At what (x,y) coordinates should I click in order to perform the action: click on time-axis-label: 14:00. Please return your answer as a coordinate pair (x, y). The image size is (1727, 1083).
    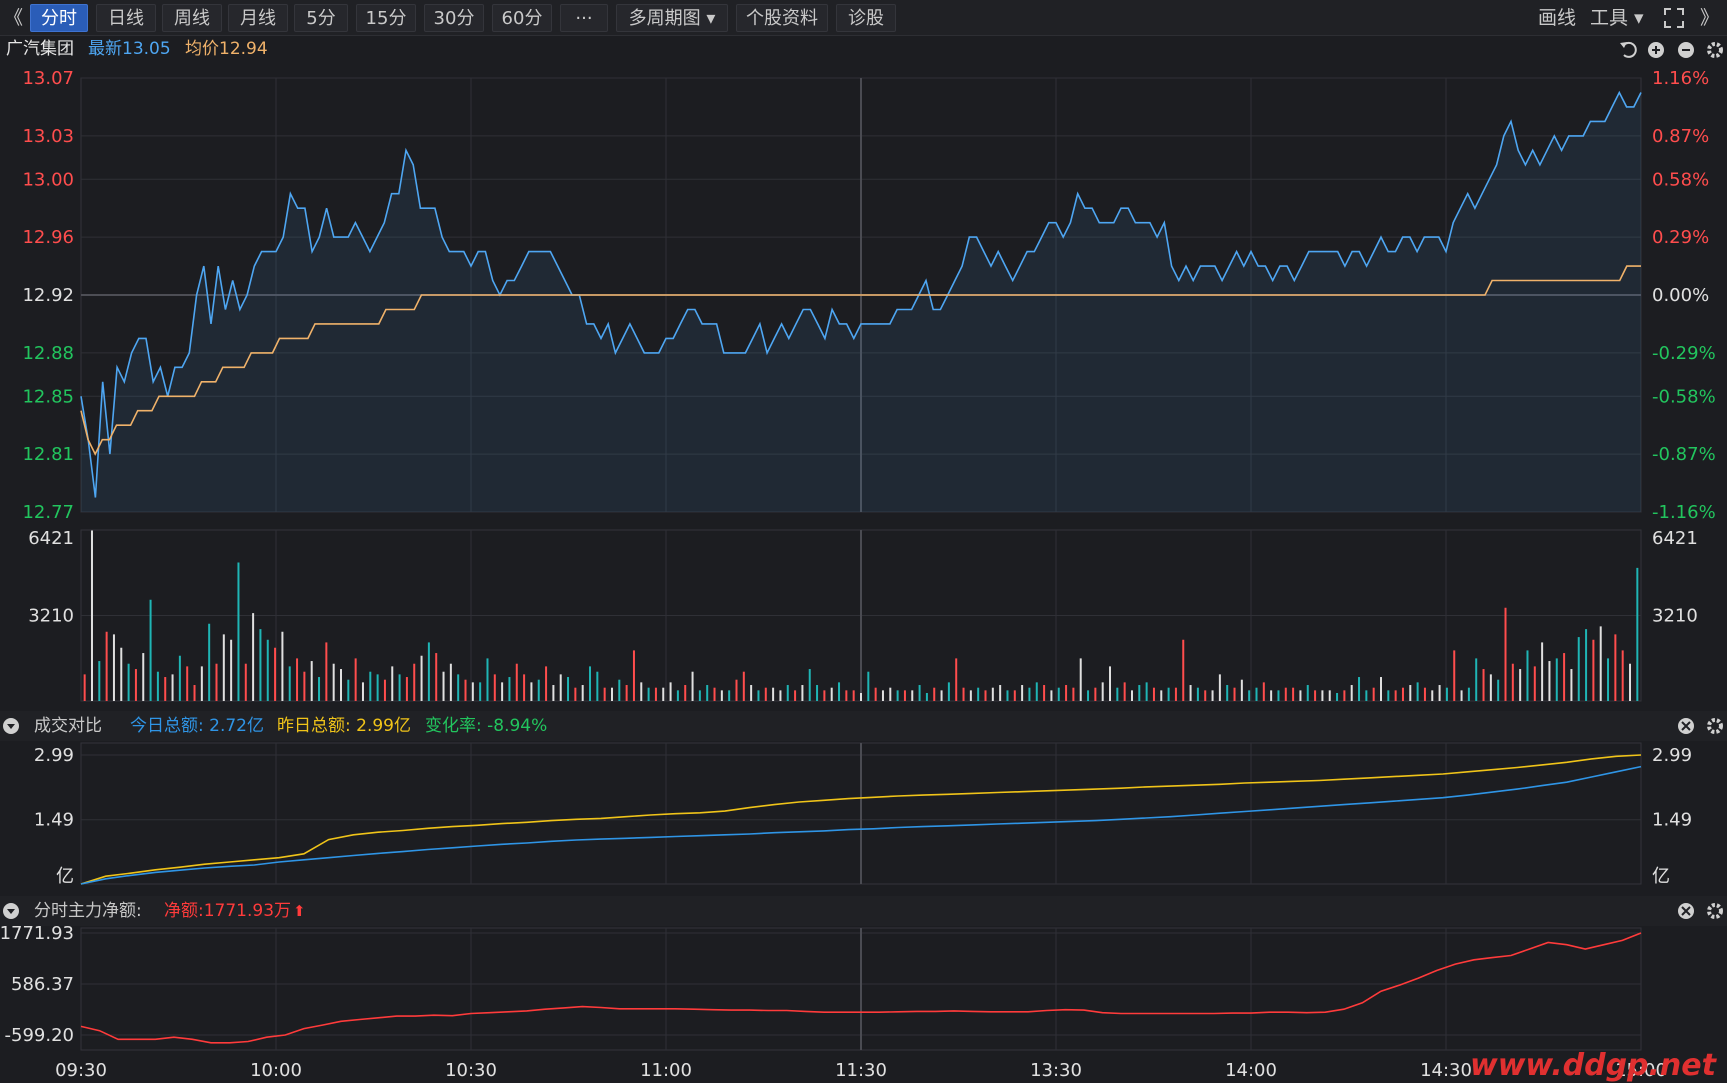
    Looking at the image, I should click on (1251, 1070).